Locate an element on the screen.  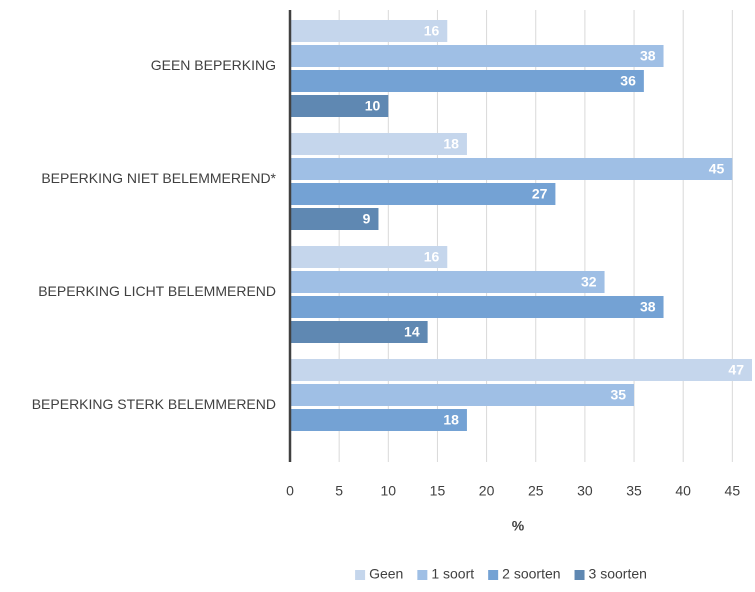
category-label: BEPERKING LICHT BELEMMEREND is located at coordinates (157, 291).